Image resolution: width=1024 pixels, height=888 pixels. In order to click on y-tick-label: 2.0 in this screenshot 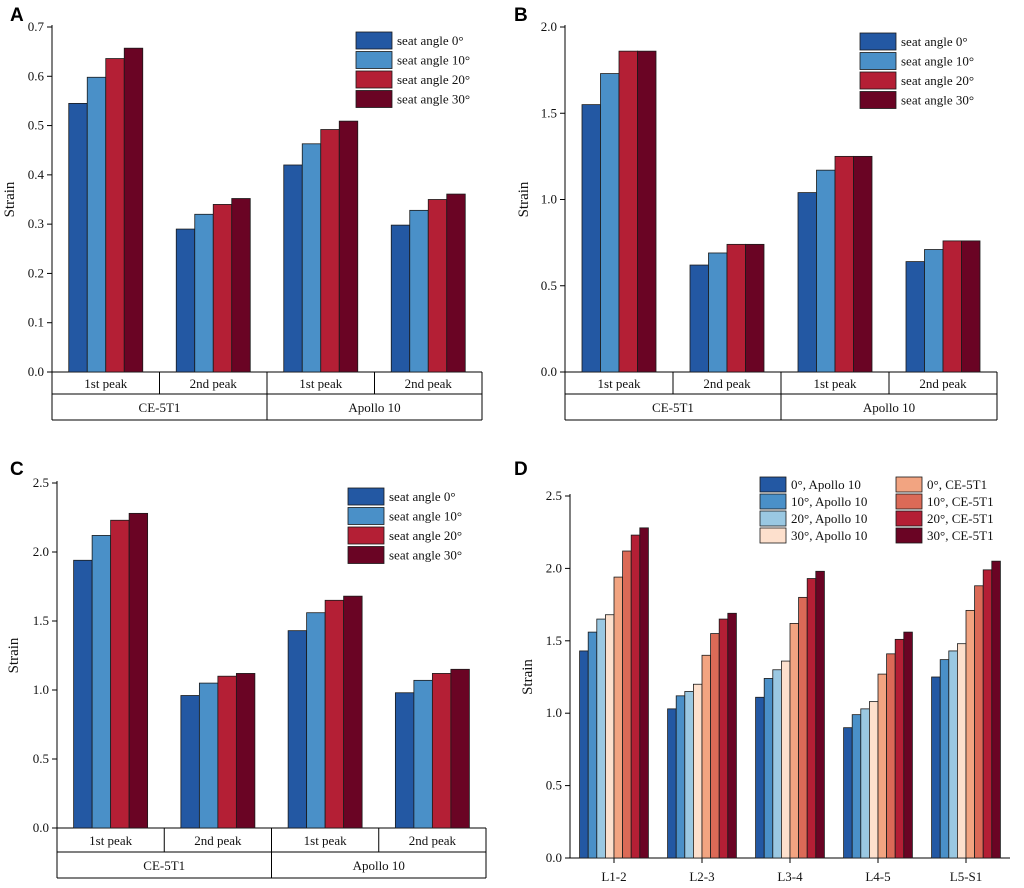, I will do `click(554, 567)`.